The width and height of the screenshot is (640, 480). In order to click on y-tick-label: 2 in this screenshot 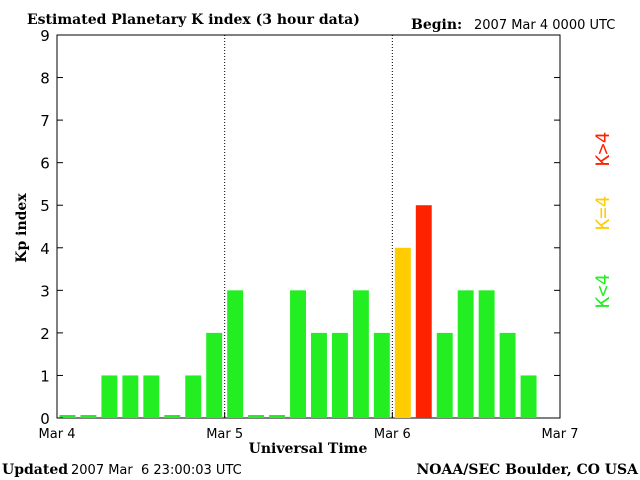, I will do `click(45, 334)`.